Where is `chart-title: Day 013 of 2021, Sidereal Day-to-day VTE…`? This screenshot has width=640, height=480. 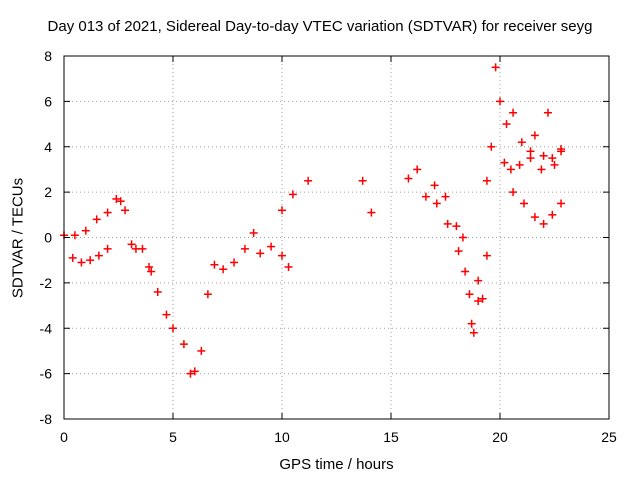 chart-title: Day 013 of 2021, Sidereal Day-to-day VTE… is located at coordinates (320, 26).